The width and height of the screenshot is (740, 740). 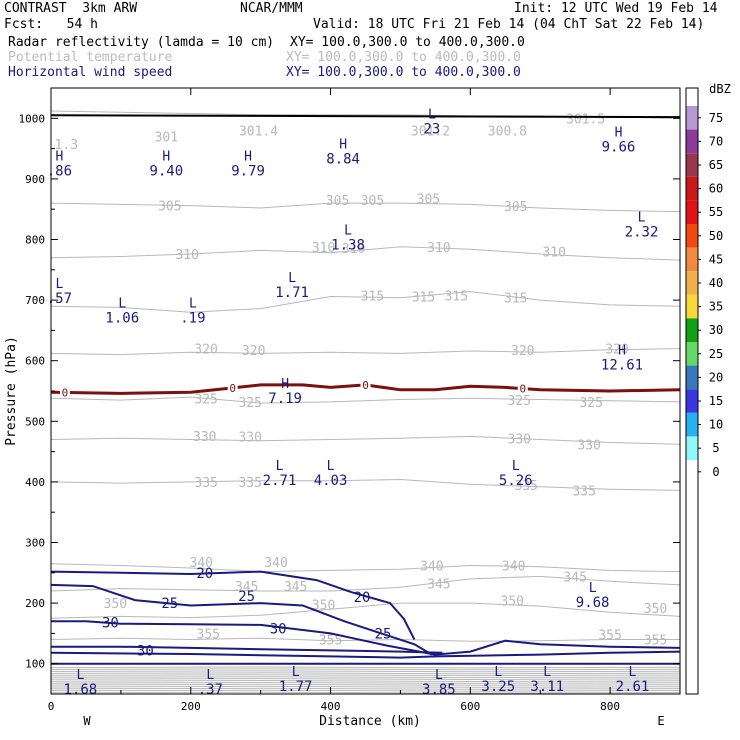 I want to click on extremum-value: 9.40, so click(x=166, y=172).